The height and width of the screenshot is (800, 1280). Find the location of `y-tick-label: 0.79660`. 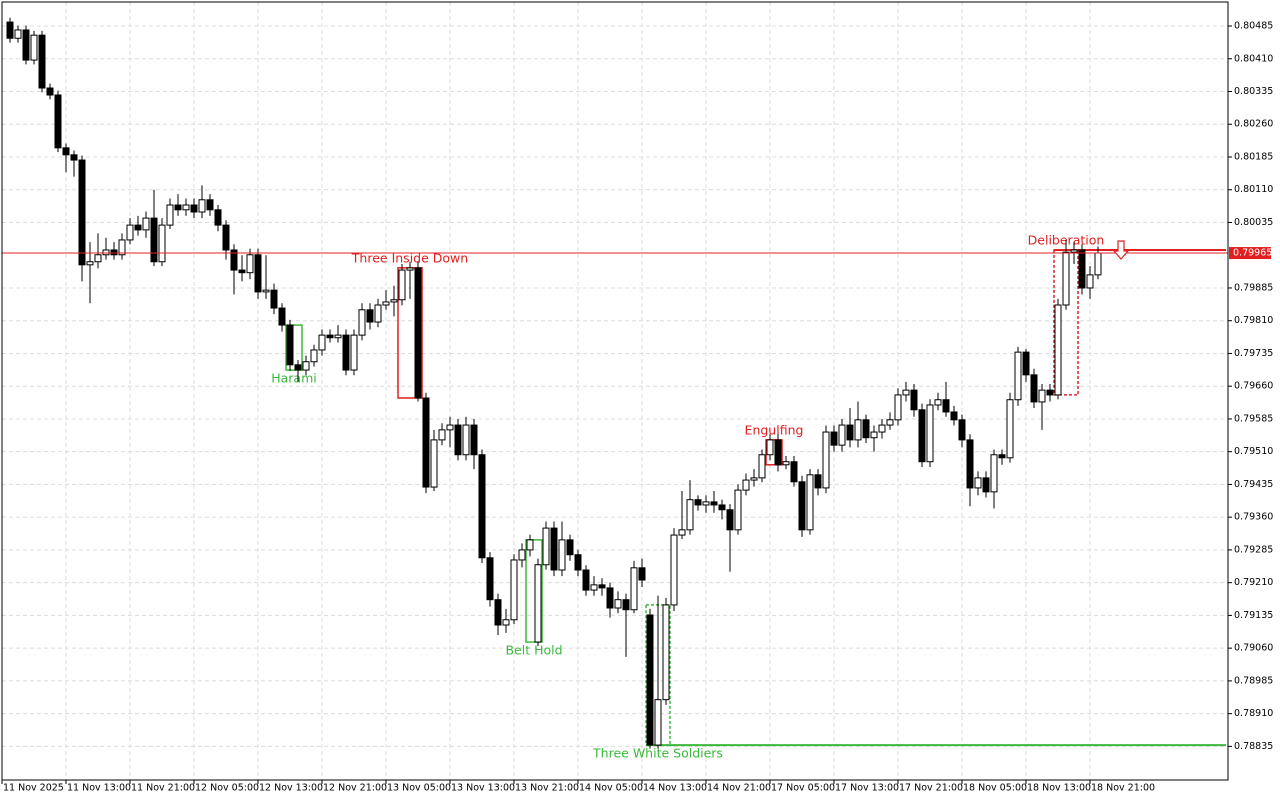

y-tick-label: 0.79660 is located at coordinates (1253, 386).